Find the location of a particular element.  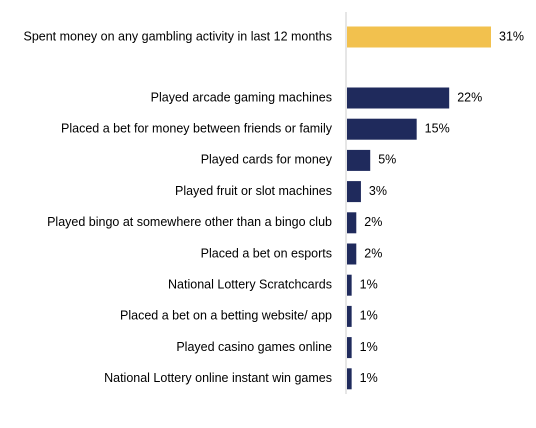

category-label: National Lottery Scratchcards is located at coordinates (250, 284).